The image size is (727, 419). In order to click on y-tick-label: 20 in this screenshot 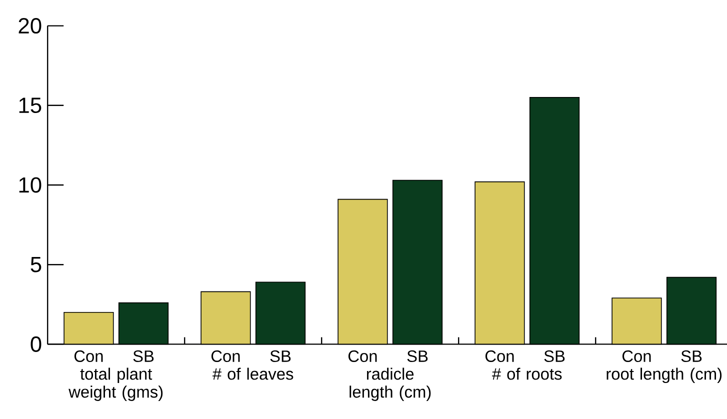, I will do `click(30, 26)`.